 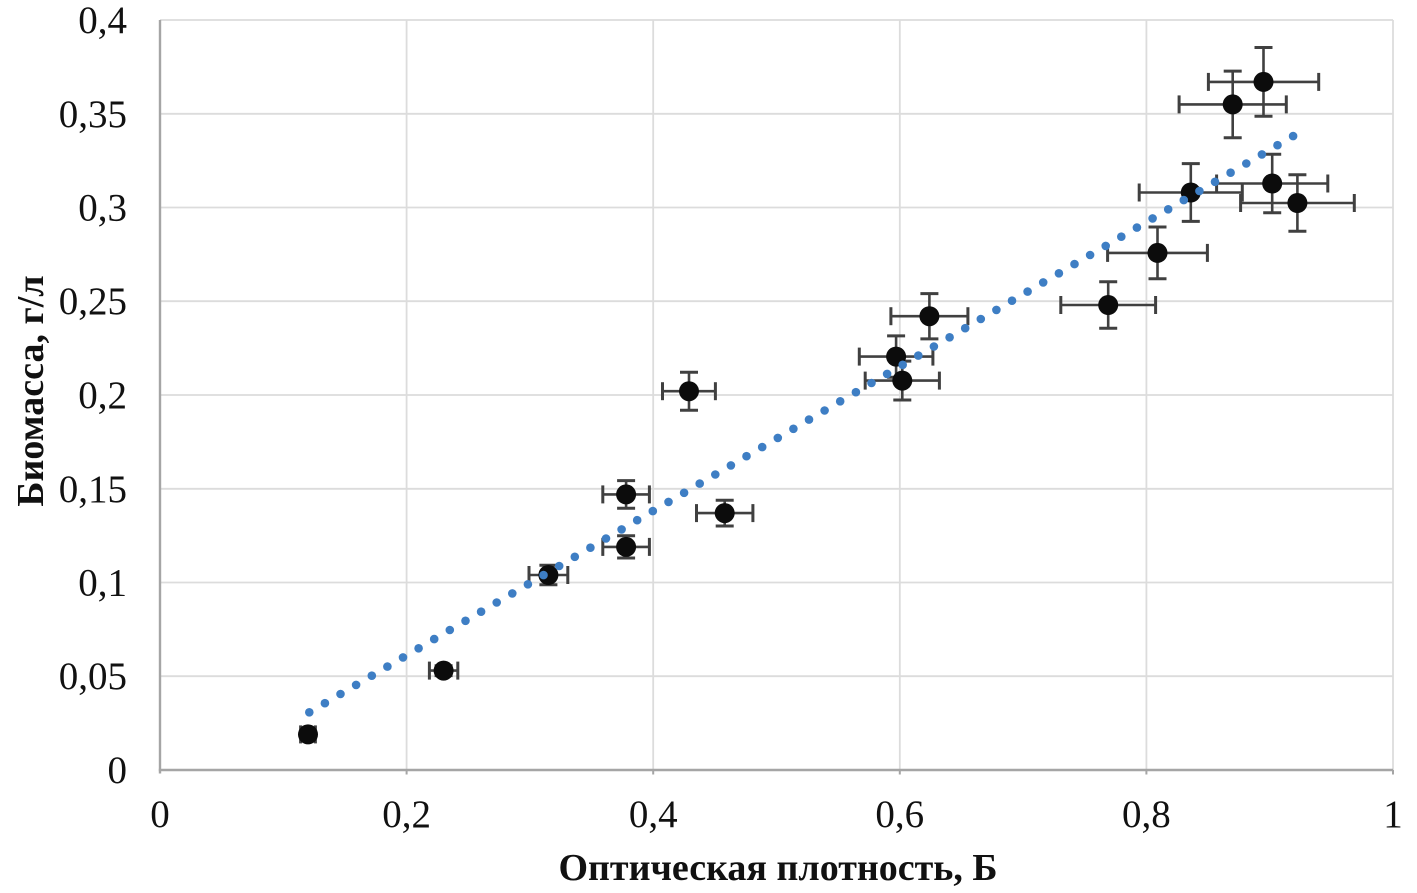 What do you see at coordinates (899, 814) in the screenshot?
I see `svg-text: 0,6` at bounding box center [899, 814].